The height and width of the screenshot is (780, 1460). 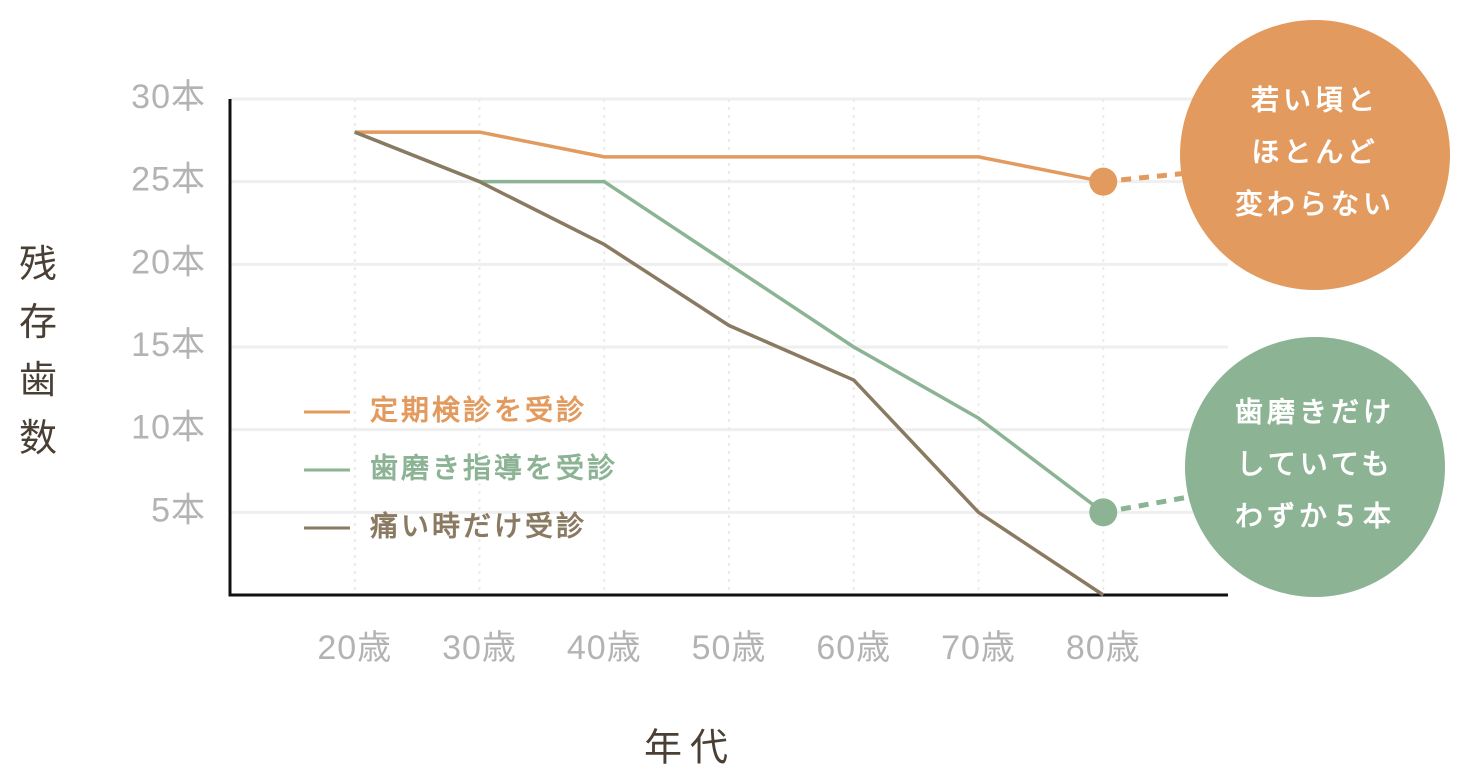 What do you see at coordinates (729, 648) in the screenshot?
I see `x-tick-label: 50歳` at bounding box center [729, 648].